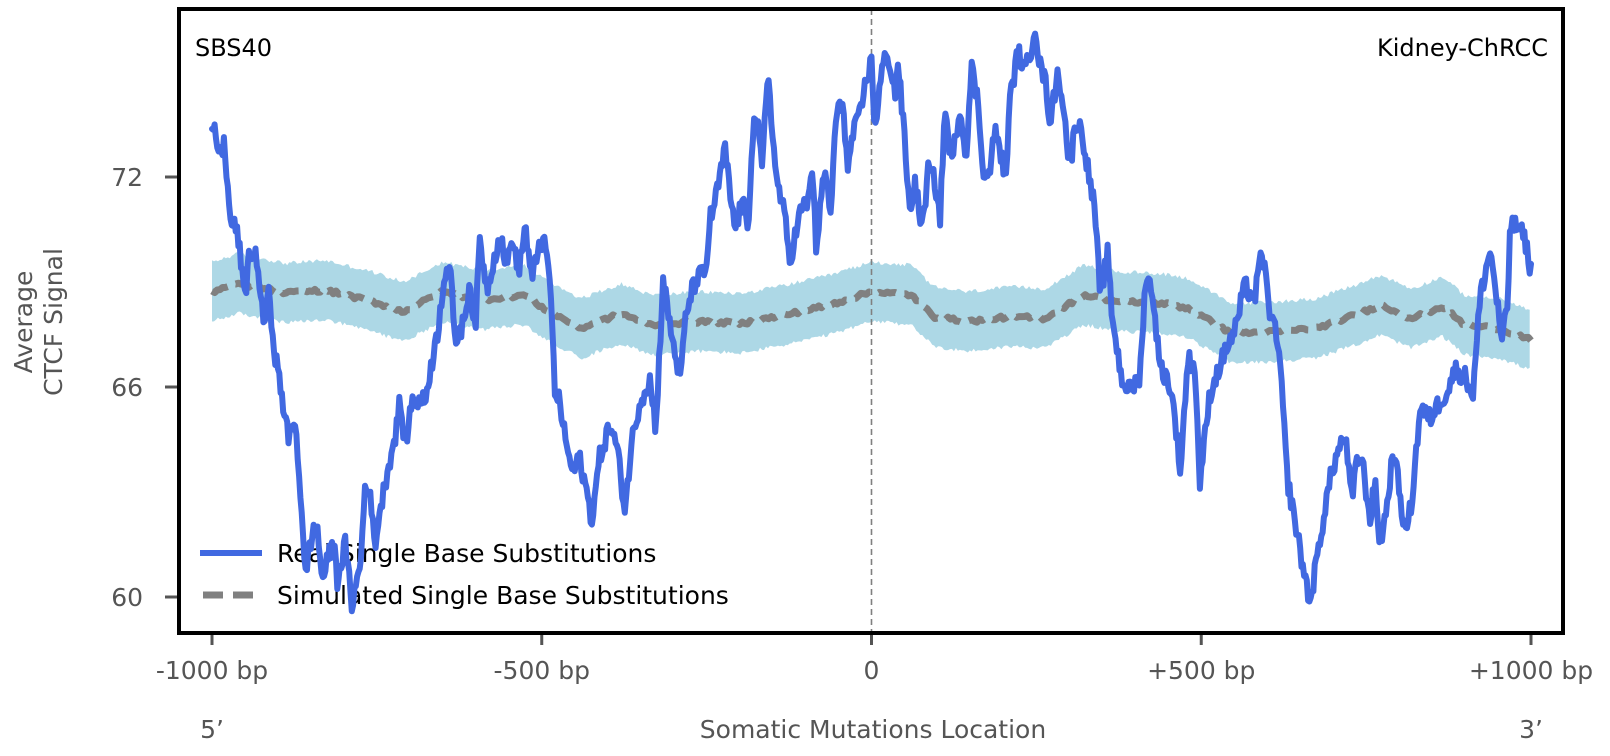  Describe the element at coordinates (1531, 729) in the screenshot. I see `three-prime-label: 3’` at that location.